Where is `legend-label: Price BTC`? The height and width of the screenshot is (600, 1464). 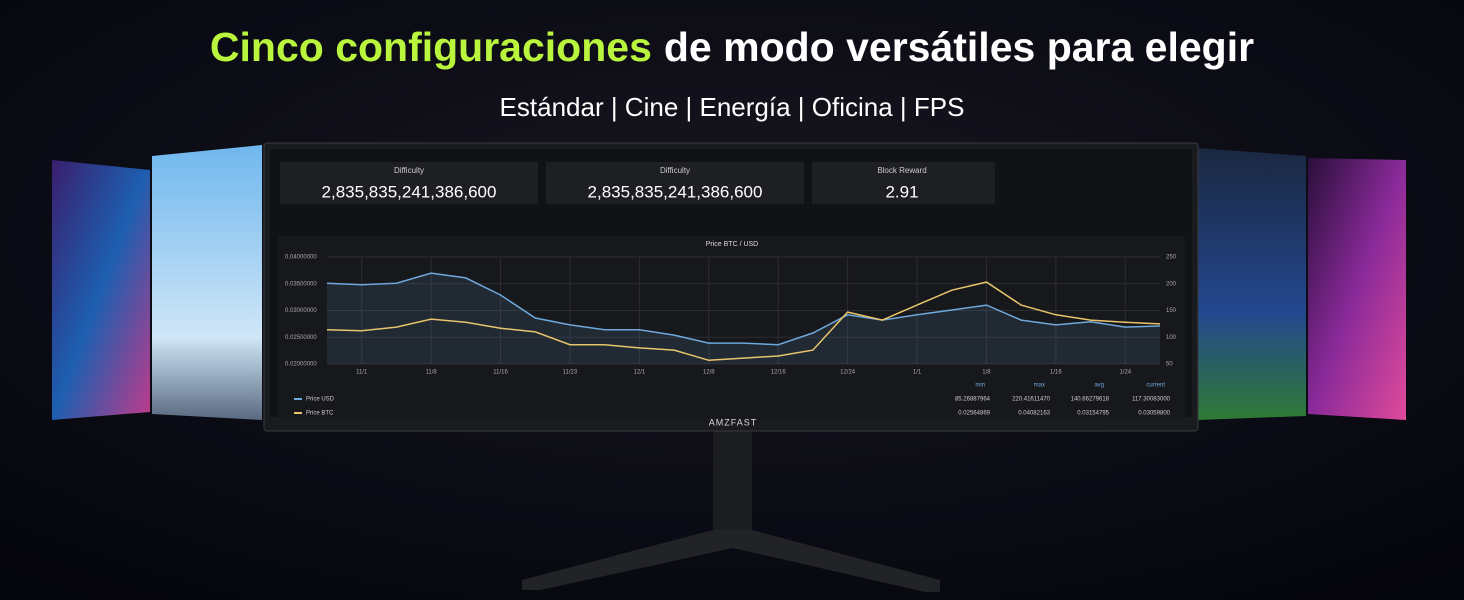 legend-label: Price BTC is located at coordinates (320, 414).